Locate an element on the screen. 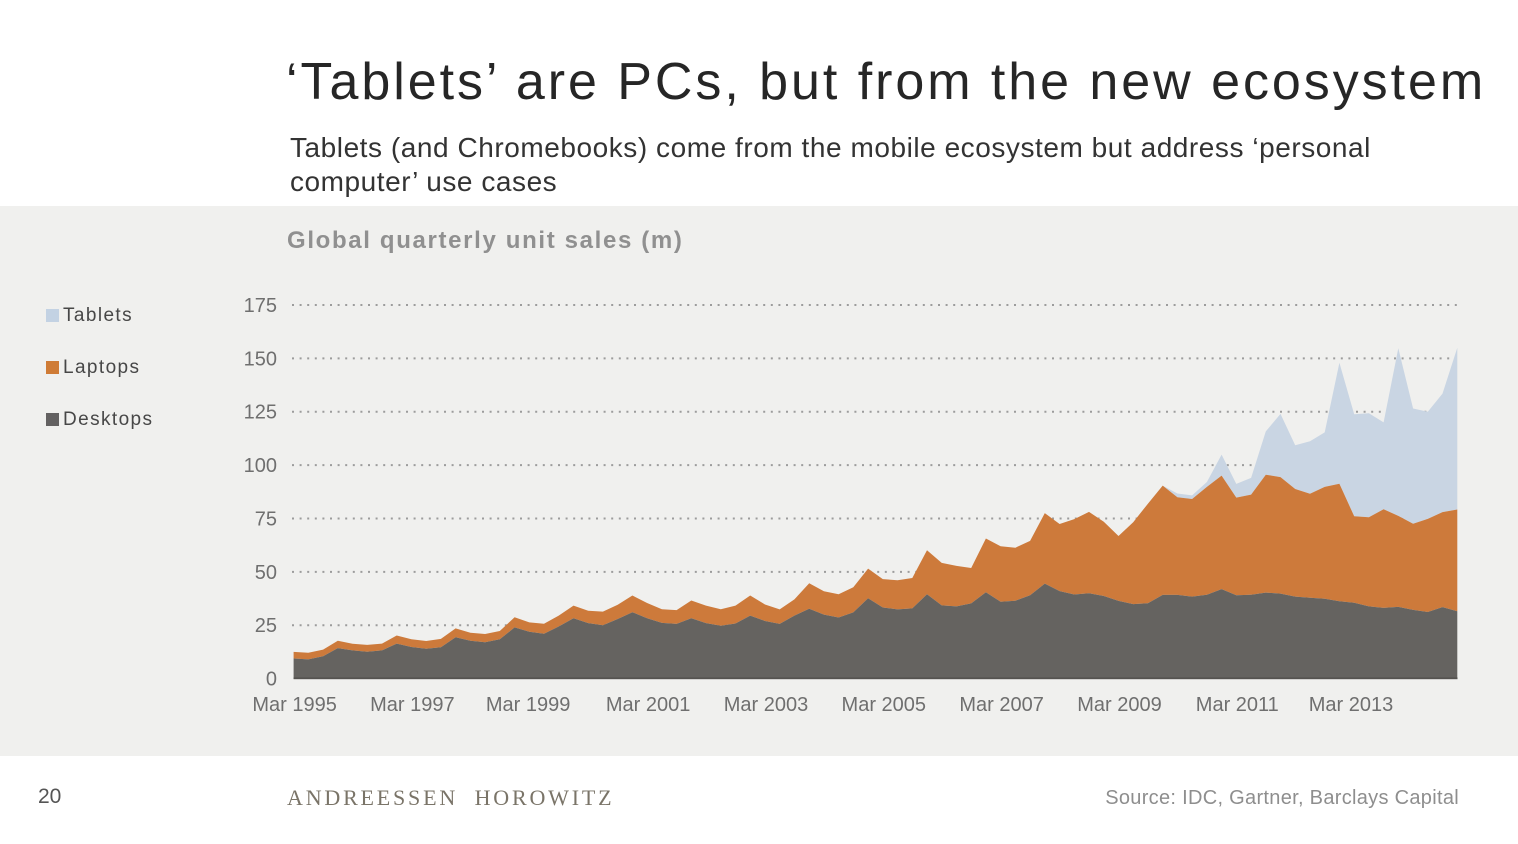  svg-text: Mar 1999 is located at coordinates (528, 705).